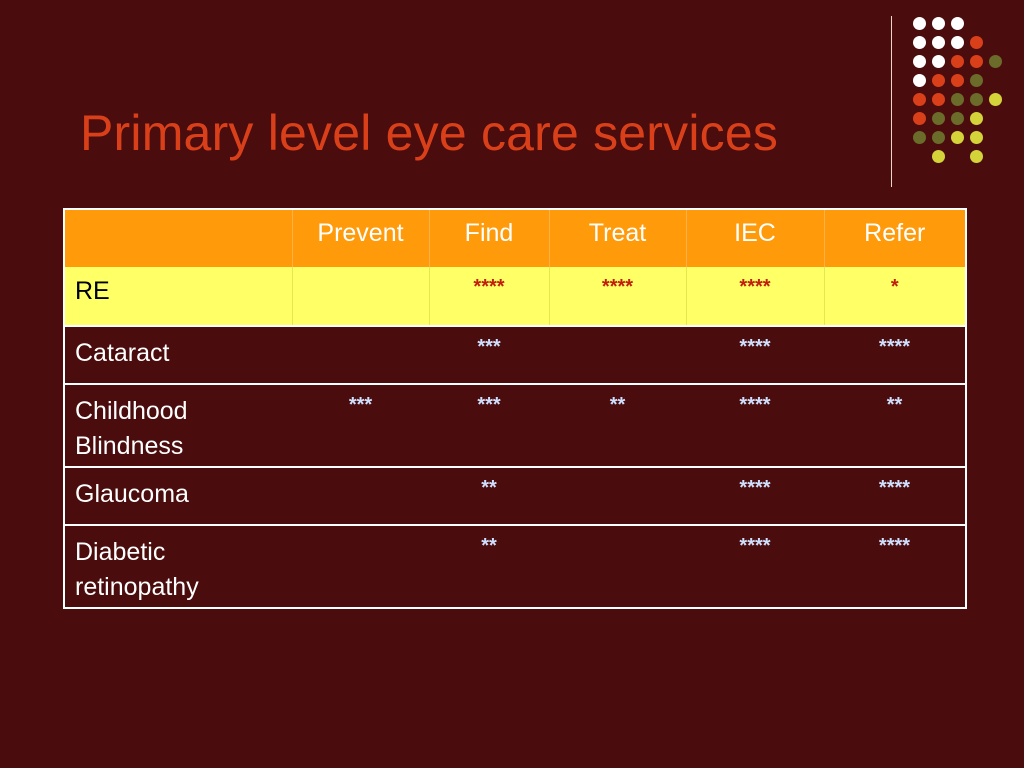 The width and height of the screenshot is (1024, 768). Describe the element at coordinates (137, 569) in the screenshot. I see `row-label: Diabetic retinopathy` at that location.